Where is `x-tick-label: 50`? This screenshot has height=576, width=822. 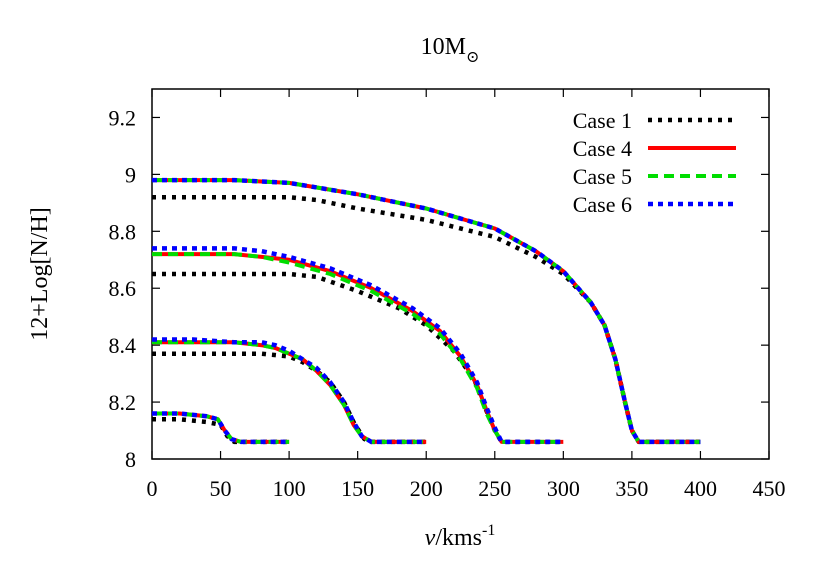
x-tick-label: 50 is located at coordinates (221, 488).